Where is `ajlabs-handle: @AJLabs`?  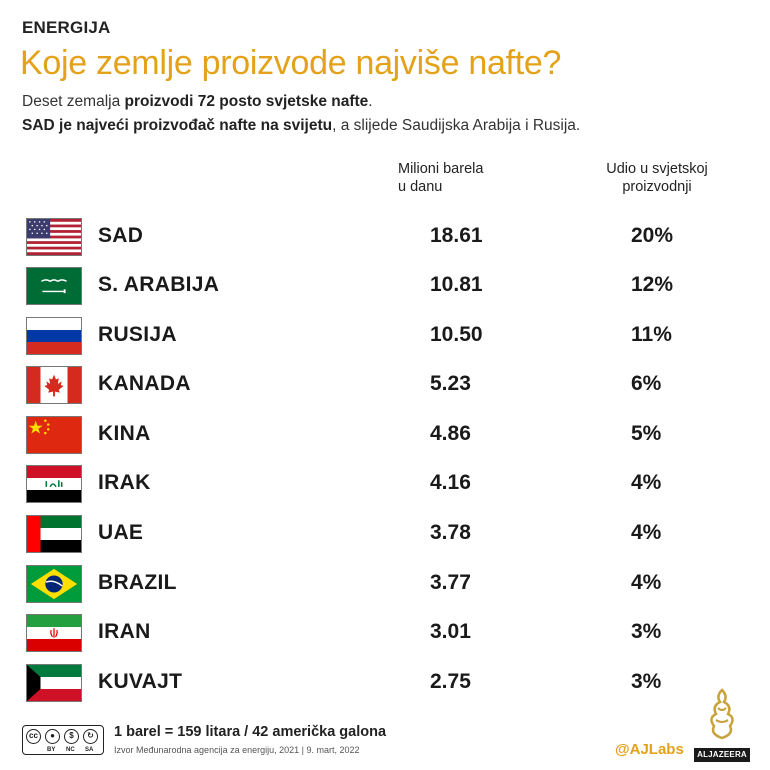 ajlabs-handle: @AJLabs is located at coordinates (649, 749).